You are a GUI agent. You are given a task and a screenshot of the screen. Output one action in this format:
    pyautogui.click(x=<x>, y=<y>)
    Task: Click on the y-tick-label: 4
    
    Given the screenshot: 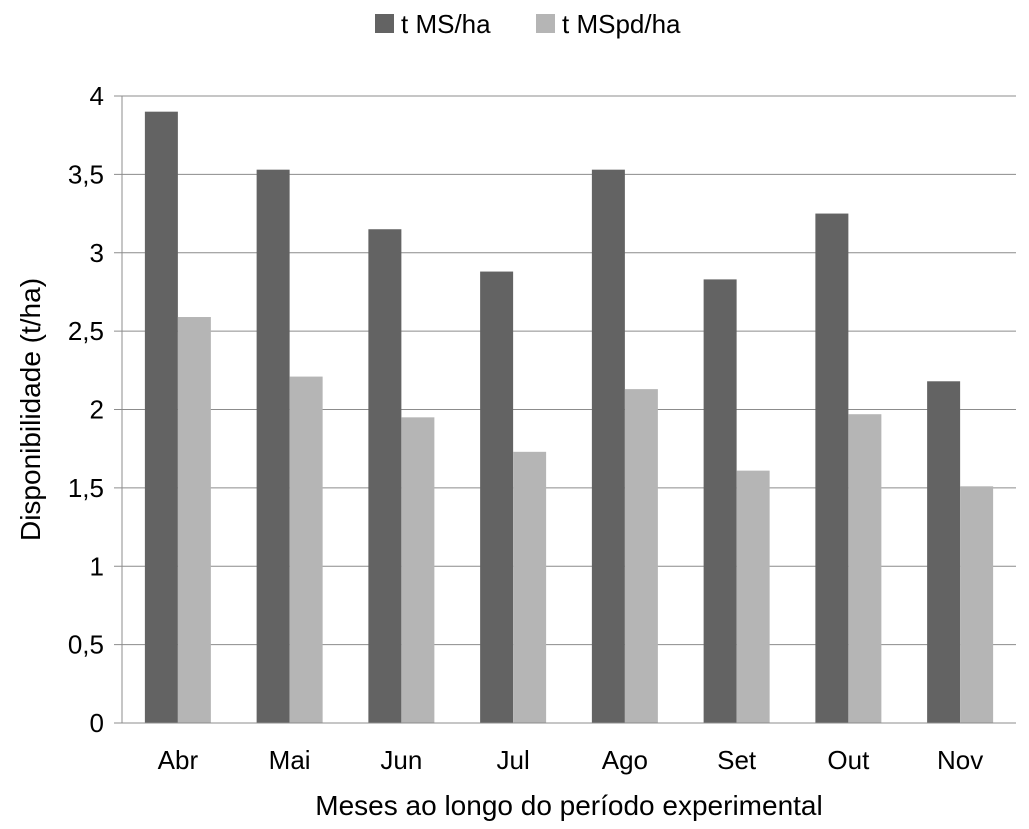 What is the action you would take?
    pyautogui.click(x=97, y=96)
    